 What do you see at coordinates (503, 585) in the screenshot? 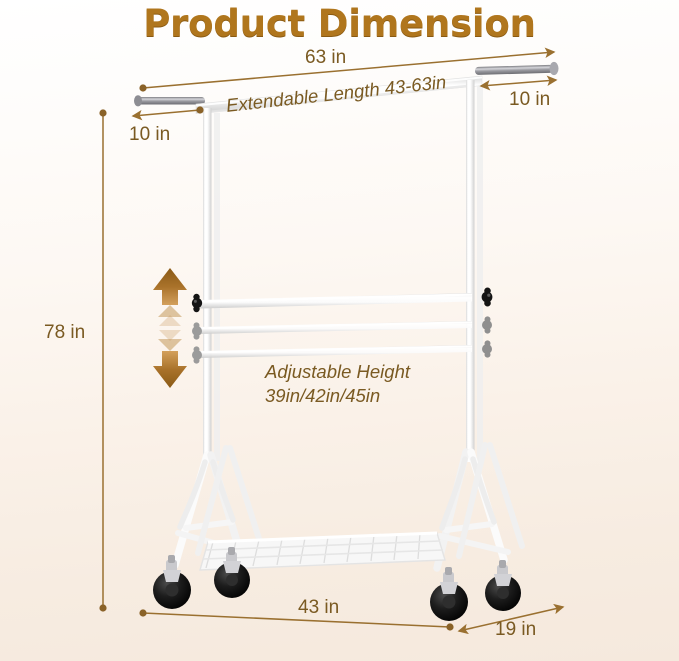
I see `caster-rear-right` at bounding box center [503, 585].